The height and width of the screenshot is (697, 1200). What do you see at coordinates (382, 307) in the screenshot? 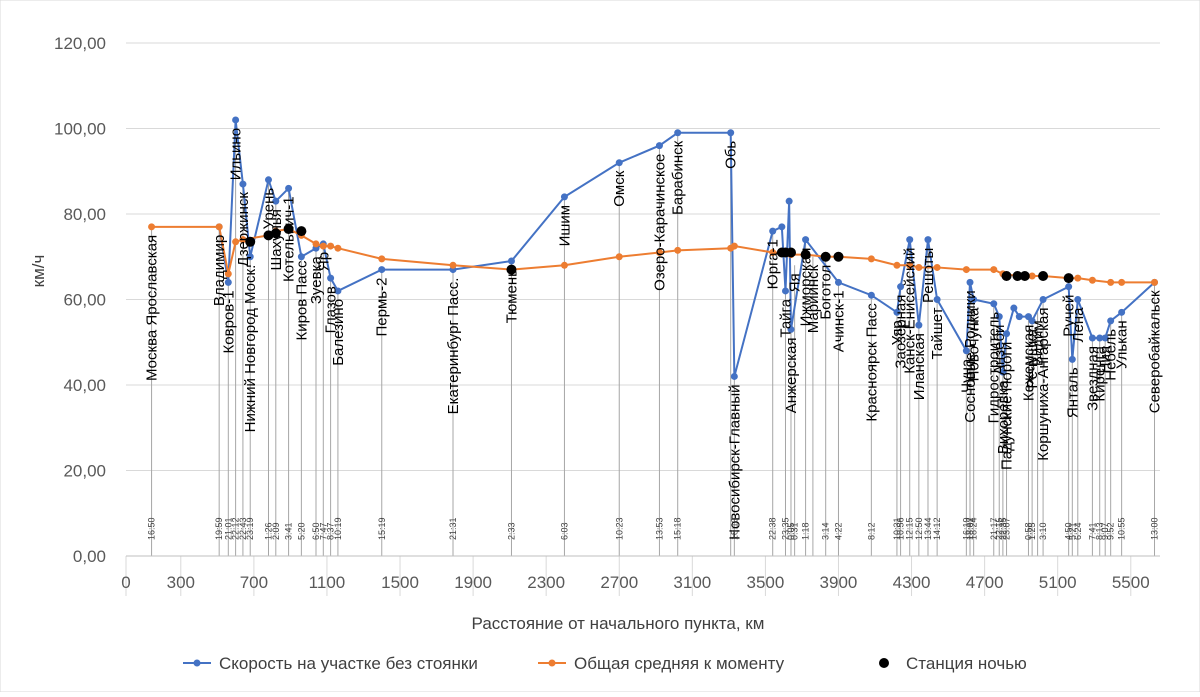
I see `station-name-label: Пермь-2` at bounding box center [382, 307].